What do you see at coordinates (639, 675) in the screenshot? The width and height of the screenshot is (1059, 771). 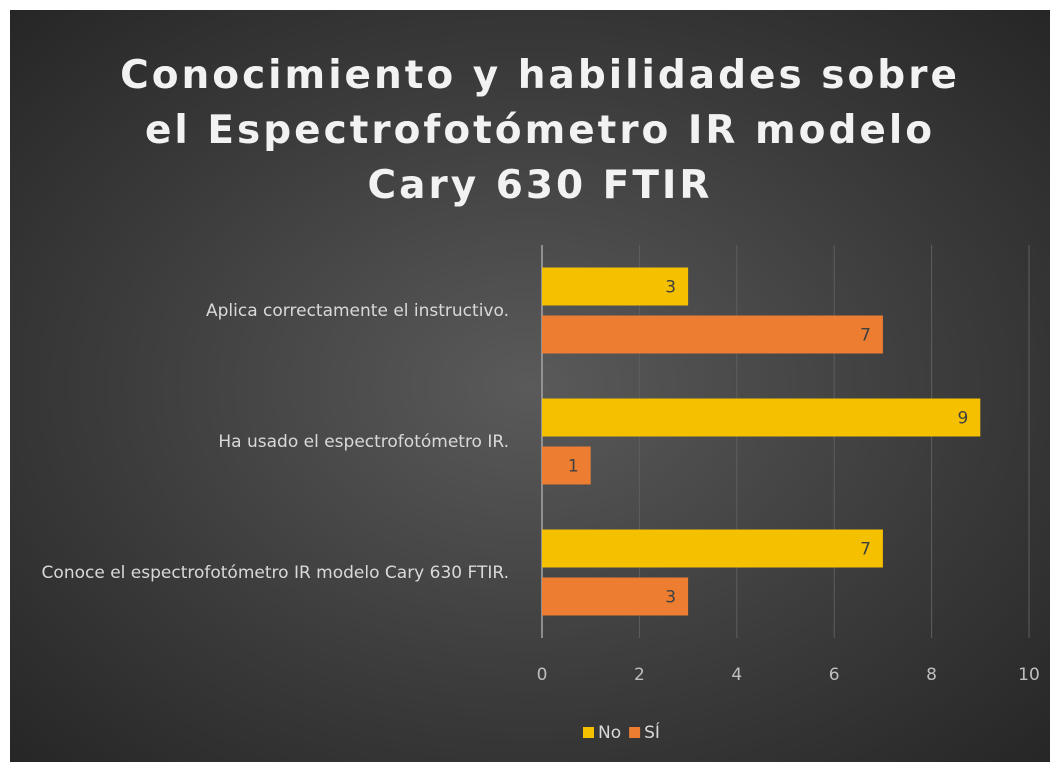 I see `x-tick-label: 2` at bounding box center [639, 675].